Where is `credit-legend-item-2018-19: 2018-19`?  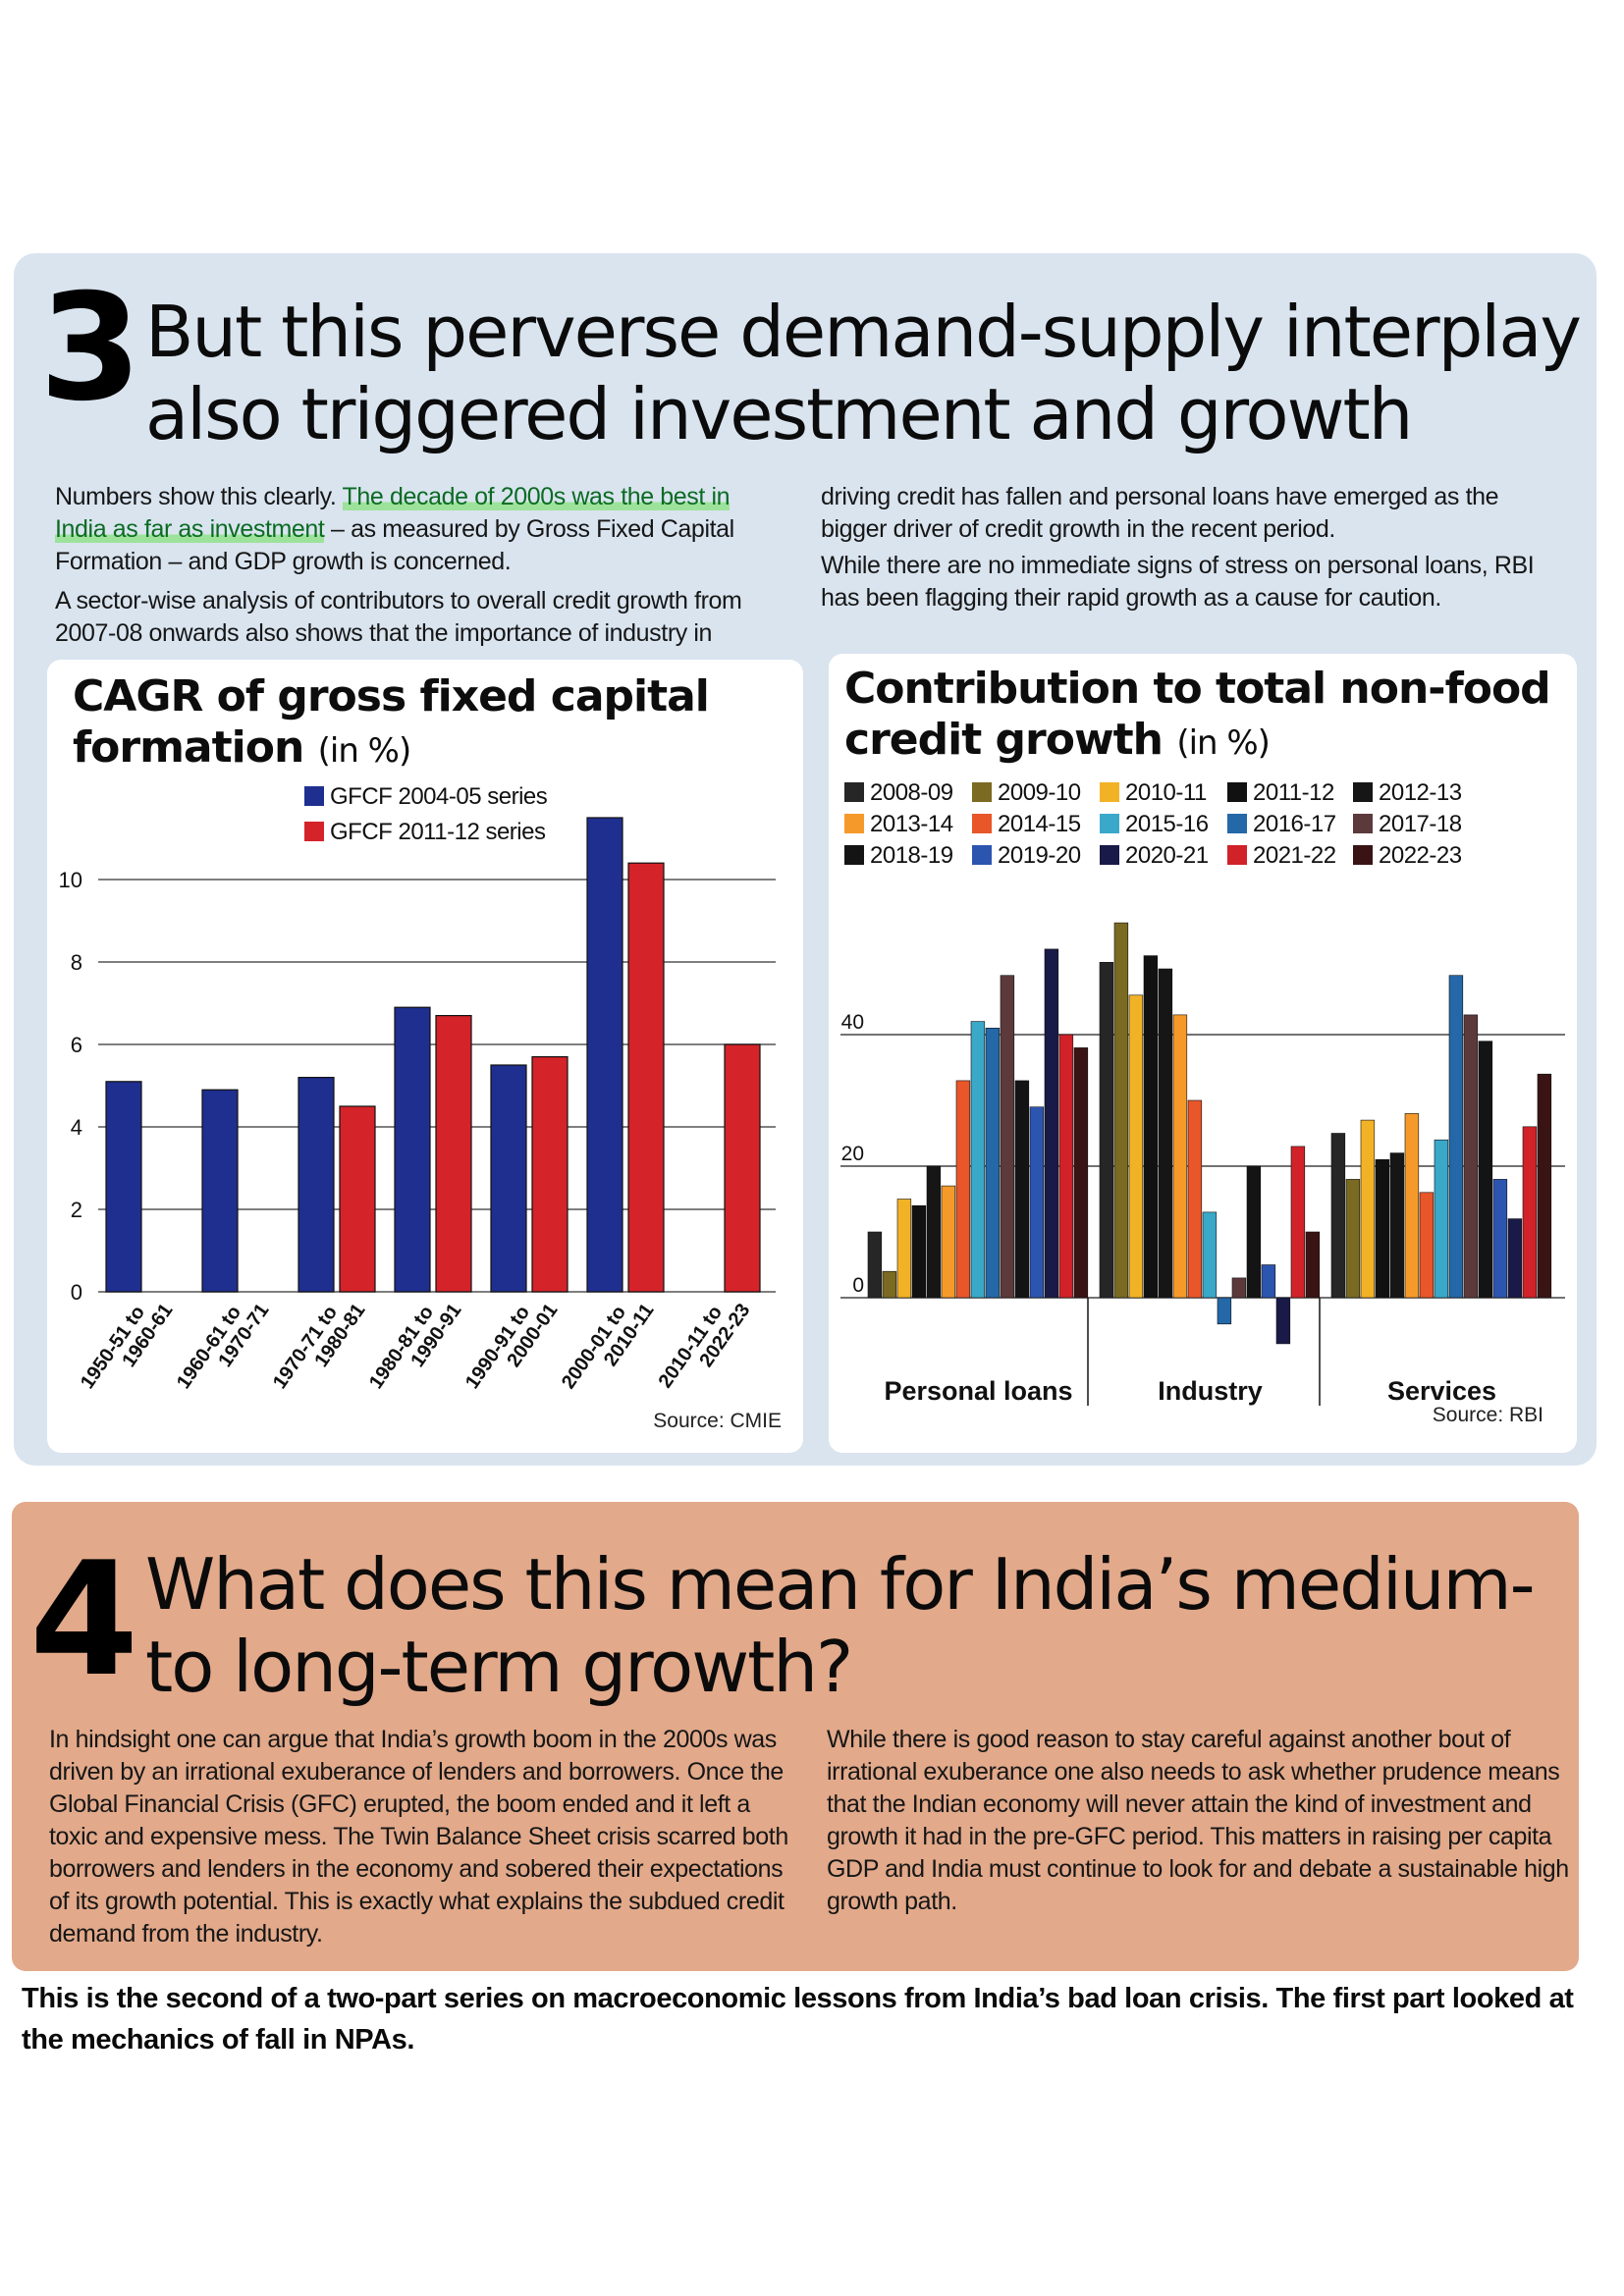 credit-legend-item-2018-19: 2018-19 is located at coordinates (898, 856).